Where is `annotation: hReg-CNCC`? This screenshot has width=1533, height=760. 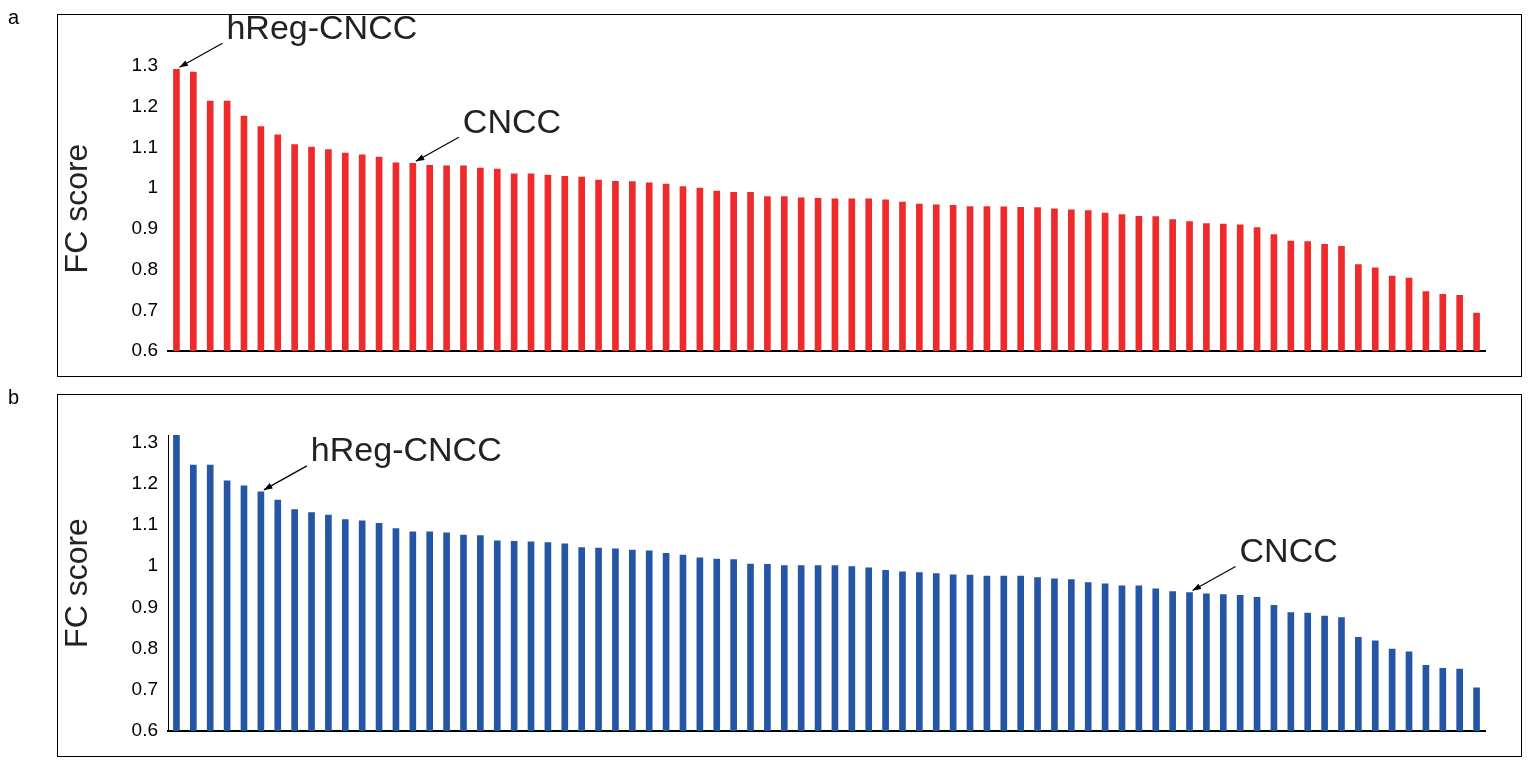 annotation: hReg-CNCC is located at coordinates (406, 449).